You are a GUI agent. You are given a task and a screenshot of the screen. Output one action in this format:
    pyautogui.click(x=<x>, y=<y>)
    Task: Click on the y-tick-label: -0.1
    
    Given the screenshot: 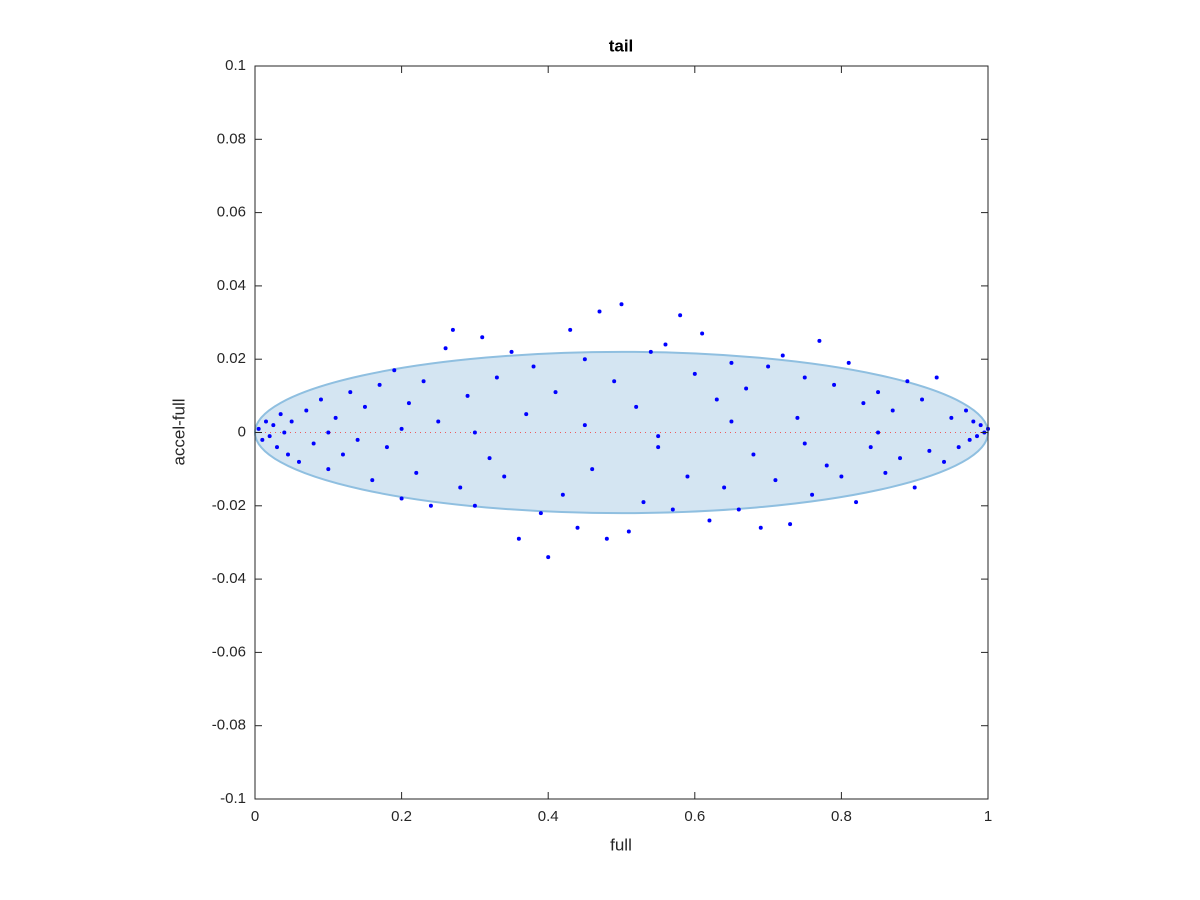 What is the action you would take?
    pyautogui.click(x=233, y=798)
    